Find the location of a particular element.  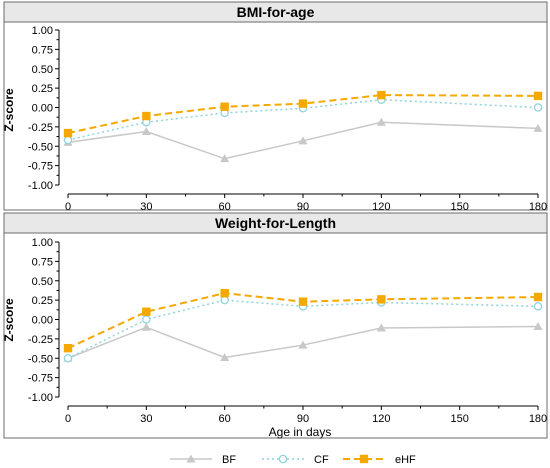

legend-item-cf: CF is located at coordinates (295, 460).